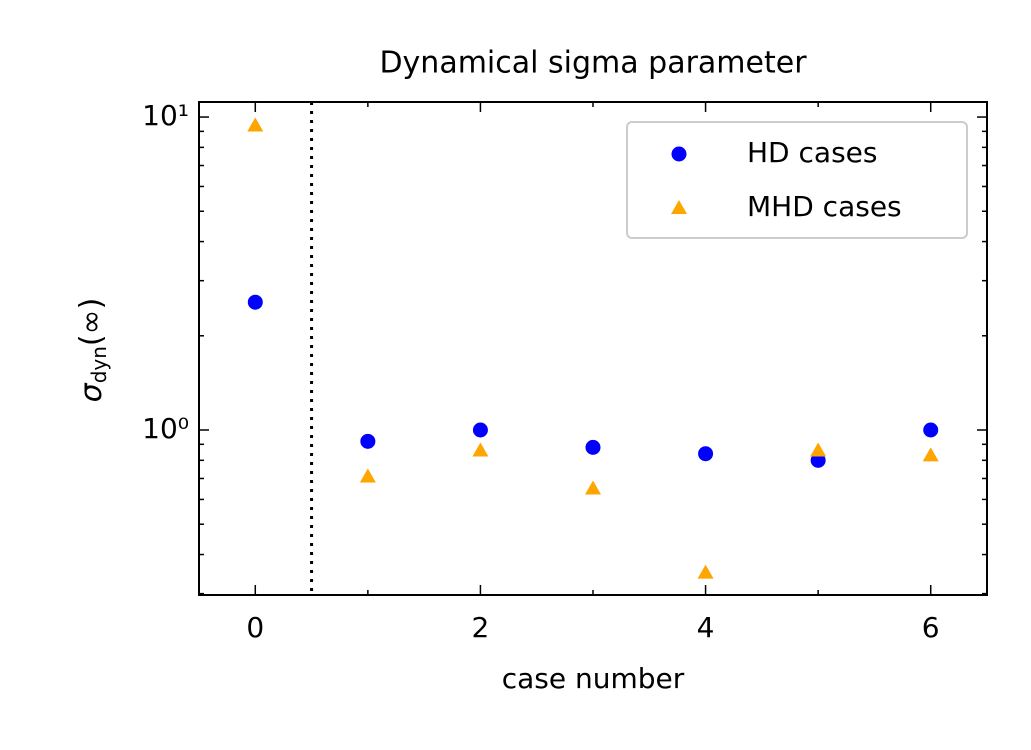 The height and width of the screenshot is (750, 1031). I want to click on x-axis-label: case number, so click(593, 678).